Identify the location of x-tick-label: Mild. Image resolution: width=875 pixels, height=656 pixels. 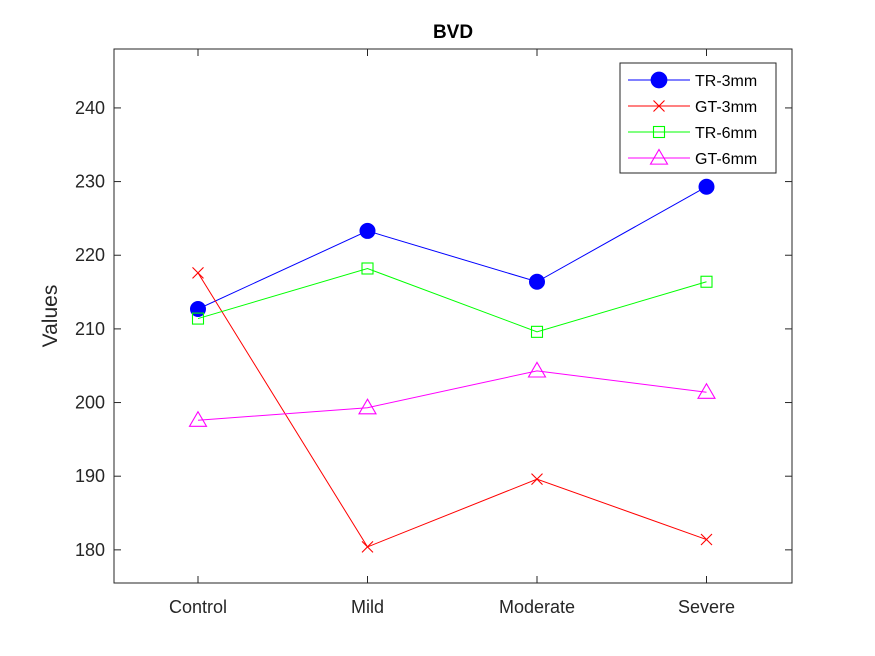
(367, 607).